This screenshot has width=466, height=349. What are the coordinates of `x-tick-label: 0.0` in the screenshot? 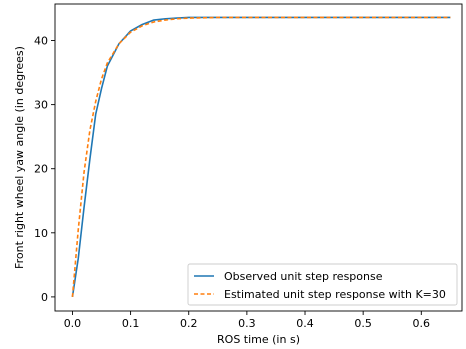 It's located at (73, 323).